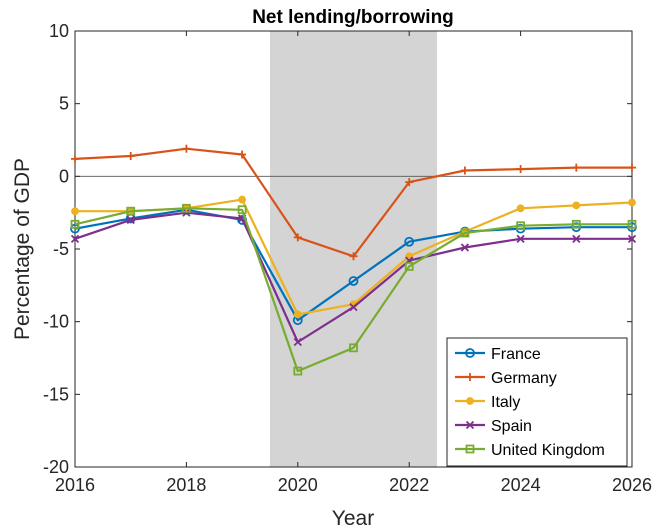 The image size is (657, 532). I want to click on y-axis-label: Percentage of GDP, so click(22, 249).